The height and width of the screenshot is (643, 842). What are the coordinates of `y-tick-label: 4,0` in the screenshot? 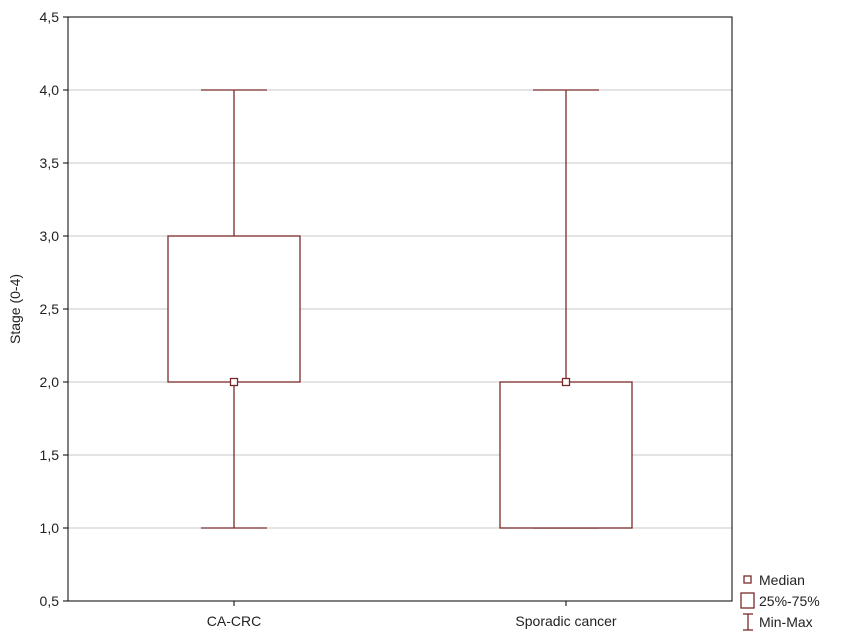 It's located at (50, 90).